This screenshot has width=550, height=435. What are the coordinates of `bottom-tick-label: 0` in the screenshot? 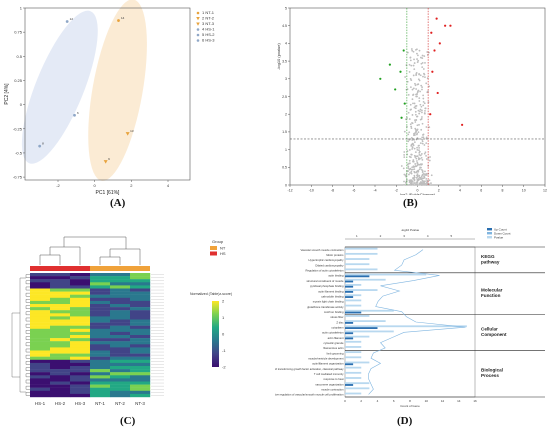 It's located at (345, 401).